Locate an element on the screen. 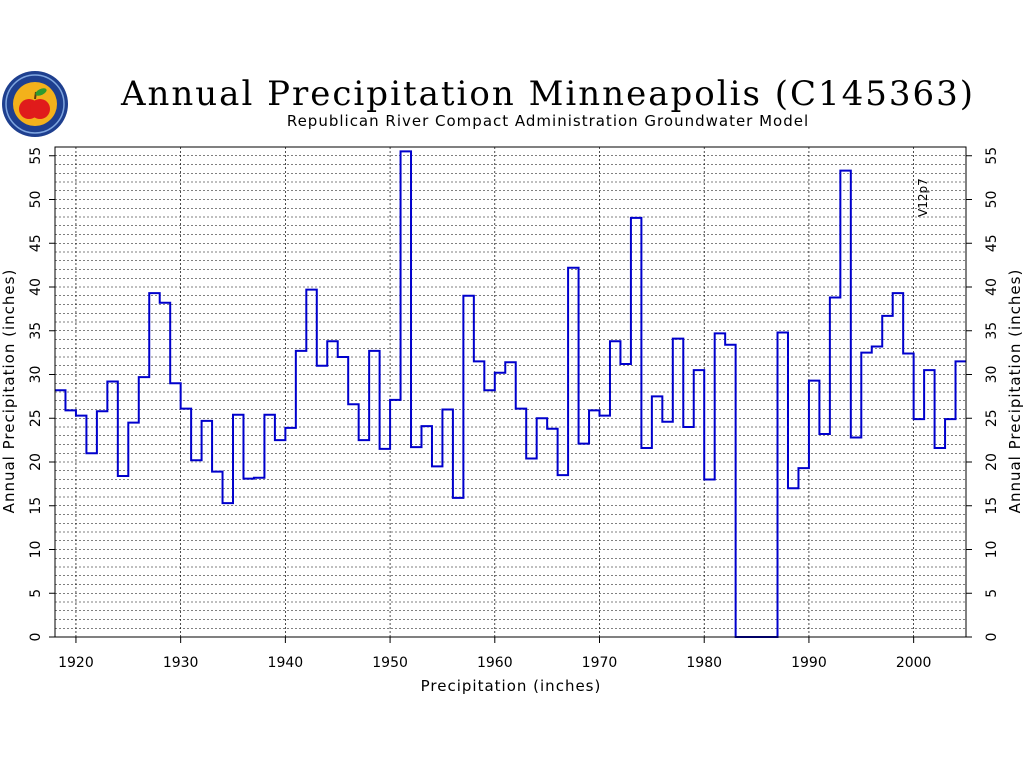  x-tick-label: 1940 is located at coordinates (286, 663).